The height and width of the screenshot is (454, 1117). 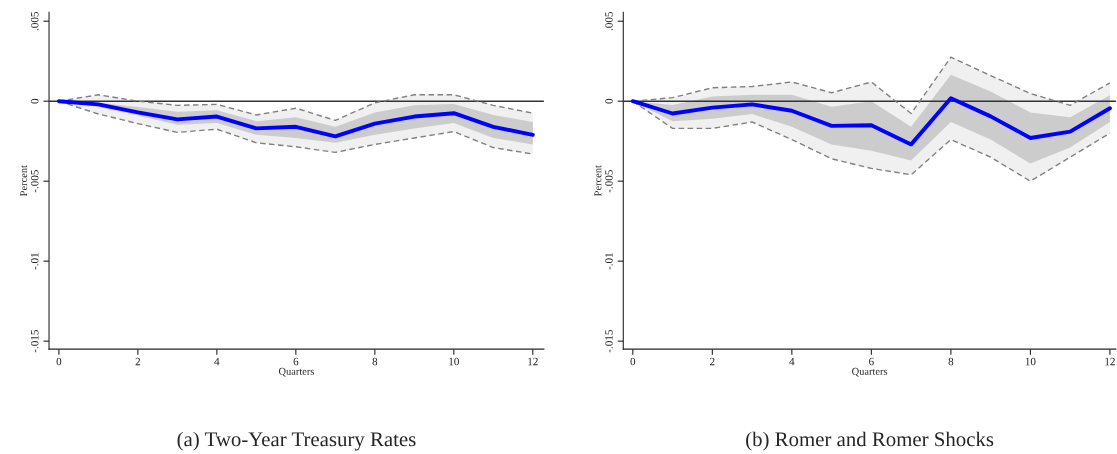 I want to click on text: (a) Two-Year Treasury Rates, so click(x=296, y=441).